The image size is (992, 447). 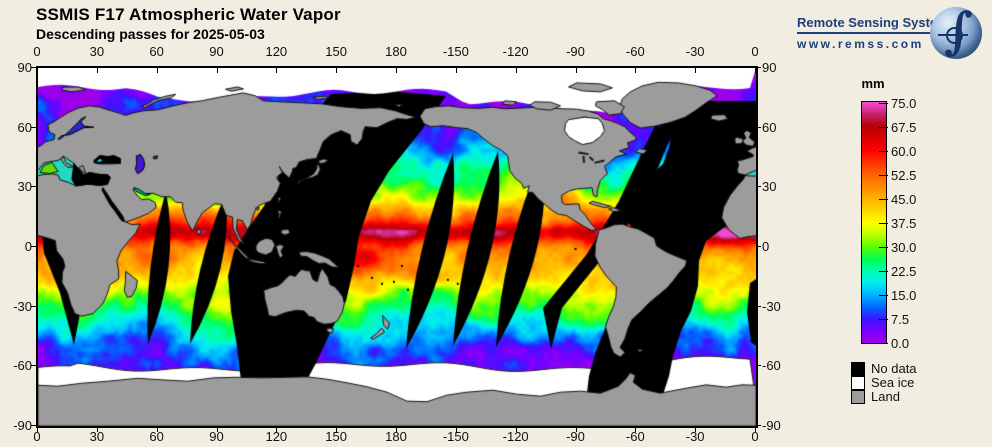 What do you see at coordinates (900, 319) in the screenshot?
I see `colorbar-tick-label: 7.5` at bounding box center [900, 319].